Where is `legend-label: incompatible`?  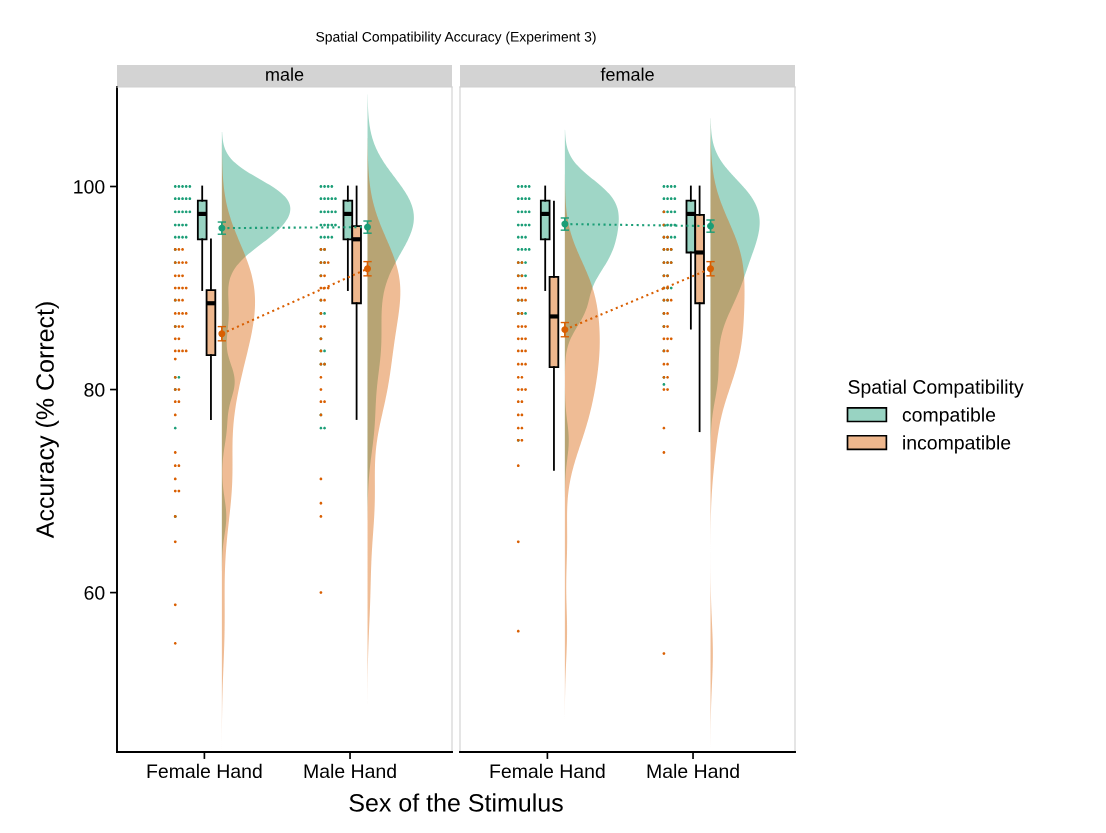
legend-label: incompatible is located at coordinates (957, 444).